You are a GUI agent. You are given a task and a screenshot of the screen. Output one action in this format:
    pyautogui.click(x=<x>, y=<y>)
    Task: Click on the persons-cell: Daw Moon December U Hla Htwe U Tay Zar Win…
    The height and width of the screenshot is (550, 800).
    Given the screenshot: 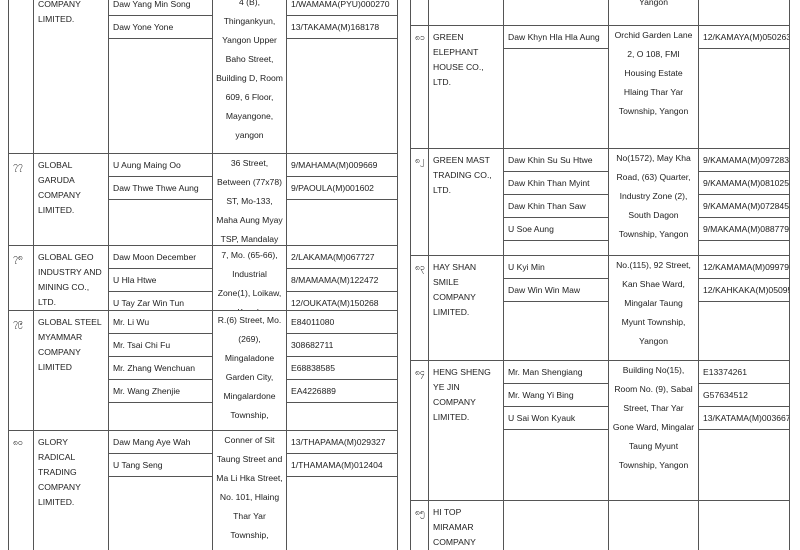 What is the action you would take?
    pyautogui.click(x=160, y=278)
    